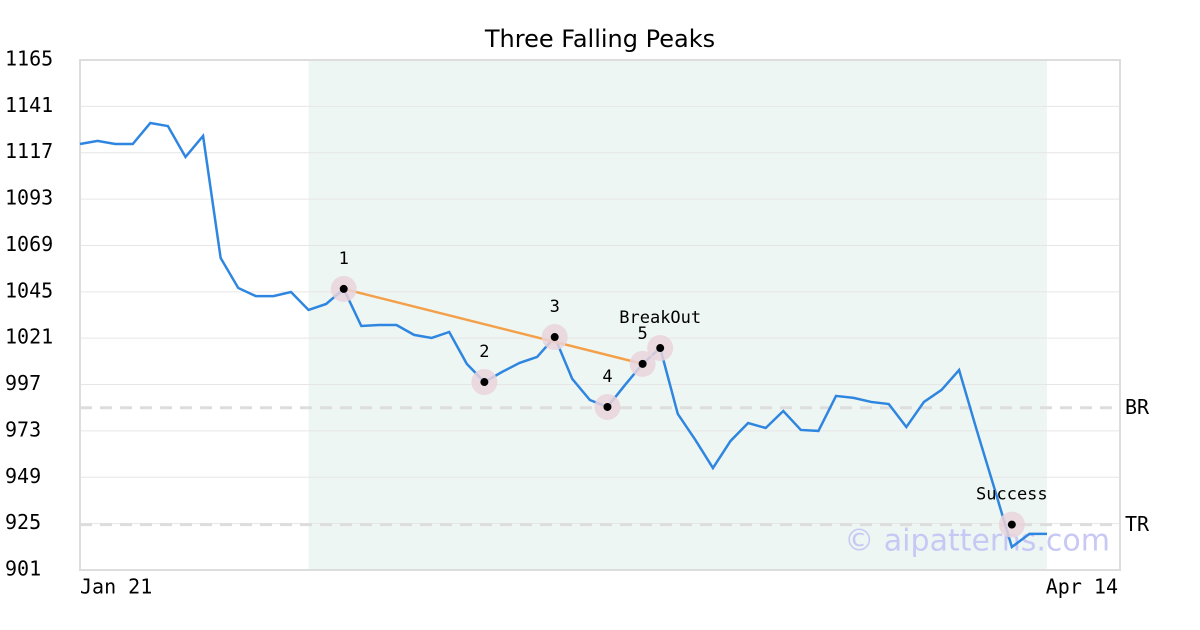  What do you see at coordinates (23, 476) in the screenshot?
I see `y-tick-label: 949` at bounding box center [23, 476].